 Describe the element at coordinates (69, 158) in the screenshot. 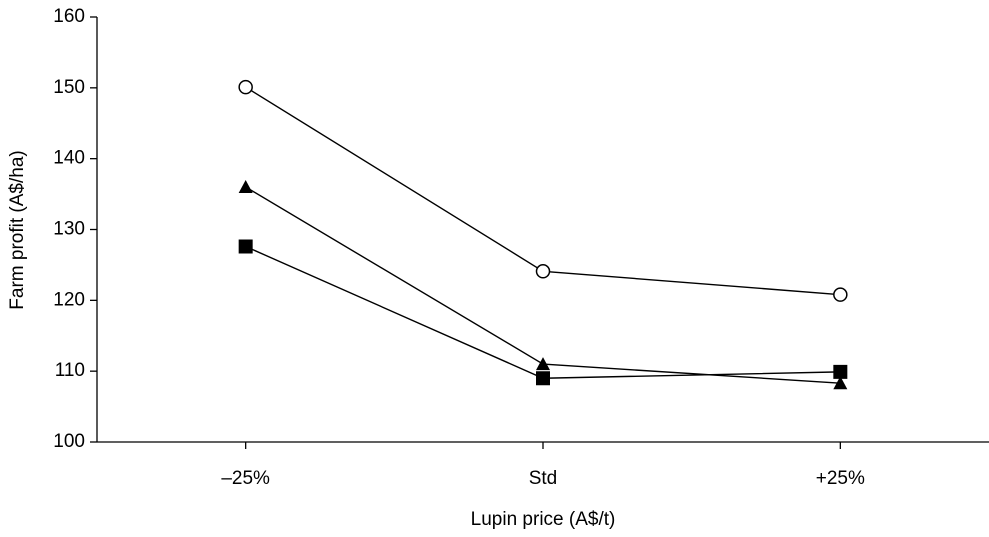

I see `y-tick-label: 140` at that location.